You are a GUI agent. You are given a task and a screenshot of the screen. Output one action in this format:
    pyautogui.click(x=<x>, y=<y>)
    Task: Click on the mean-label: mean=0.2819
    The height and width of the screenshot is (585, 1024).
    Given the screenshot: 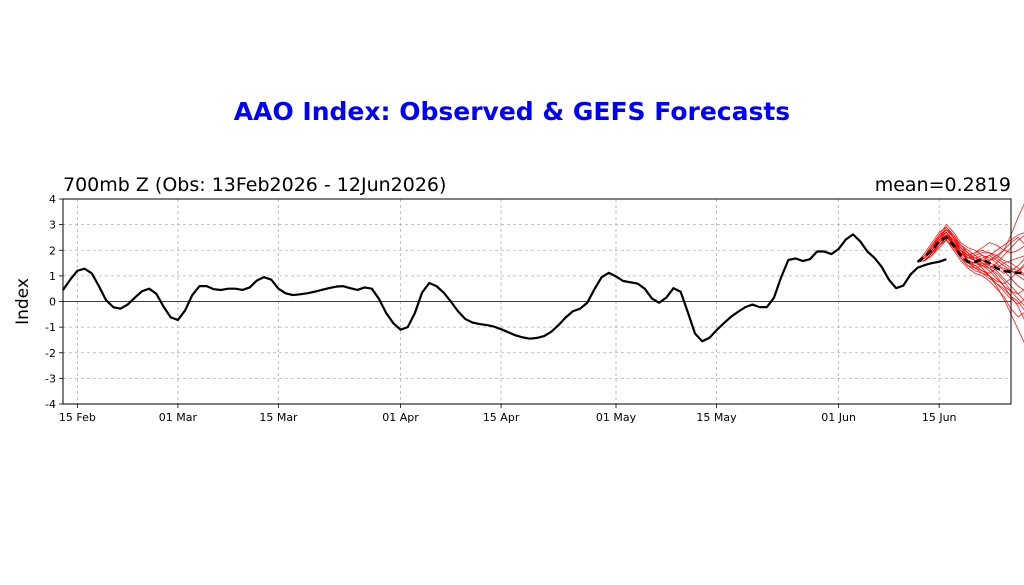 What is the action you would take?
    pyautogui.click(x=943, y=185)
    